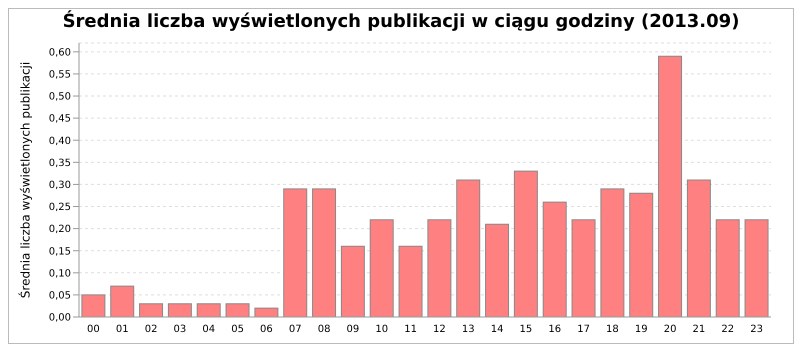 The image size is (800, 350). I want to click on y-tick-label: 0,45, so click(59, 119).